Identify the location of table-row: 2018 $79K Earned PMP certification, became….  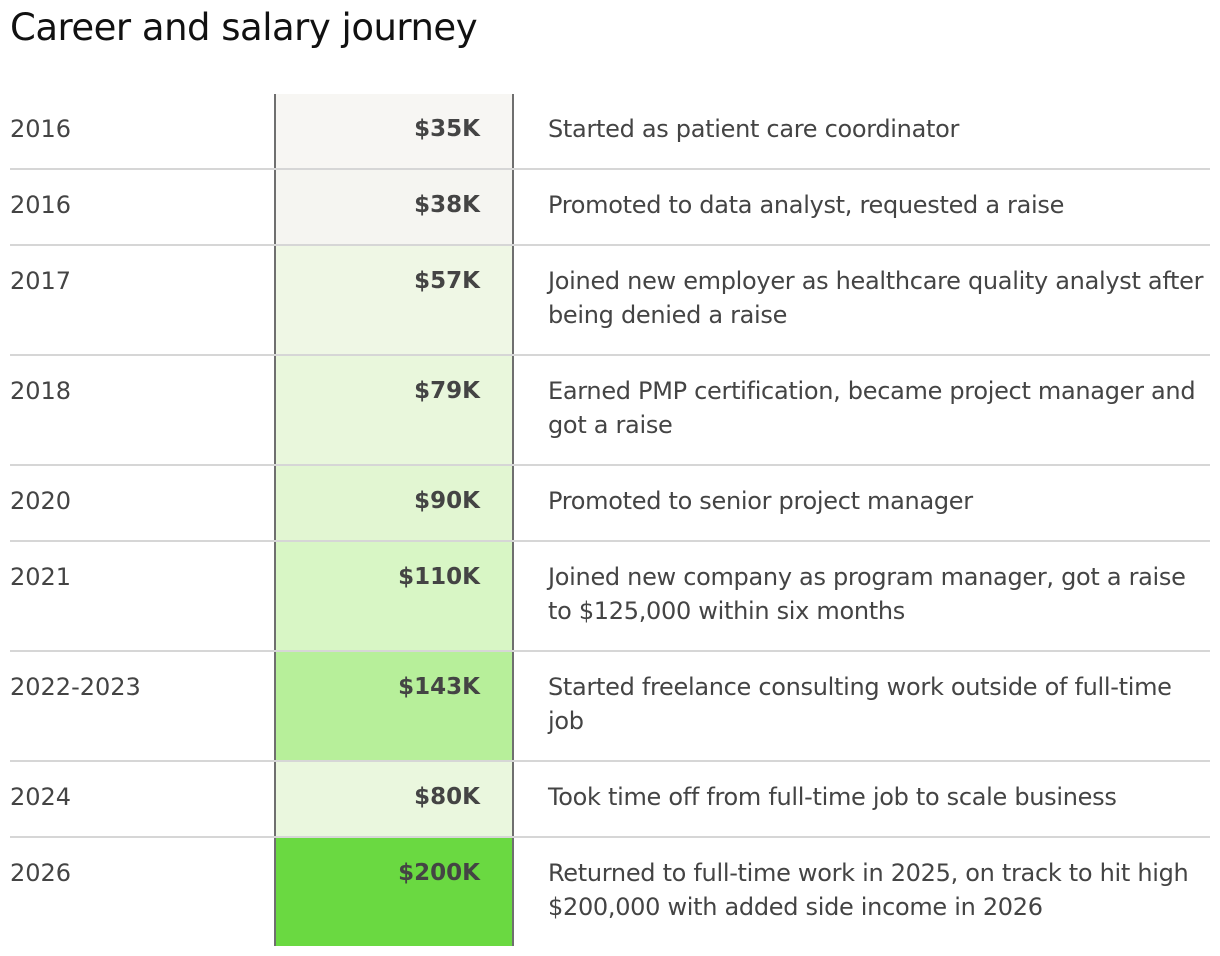
(610, 411).